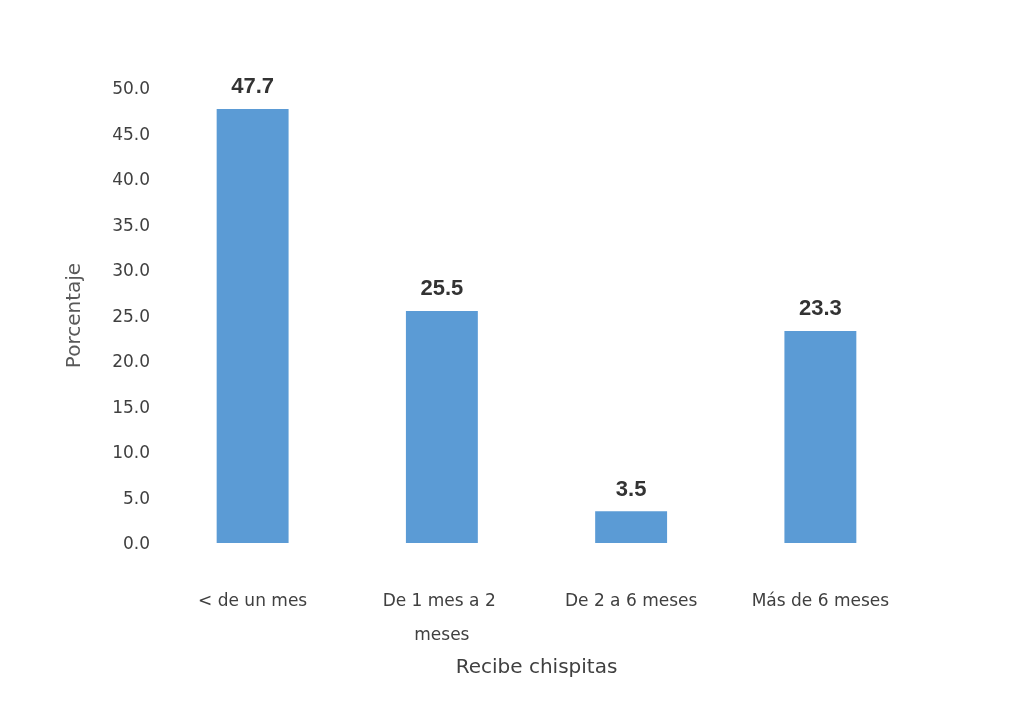 Image resolution: width=1033 pixels, height=711 pixels. What do you see at coordinates (131, 179) in the screenshot?
I see `y-tick-label: 40.0` at bounding box center [131, 179].